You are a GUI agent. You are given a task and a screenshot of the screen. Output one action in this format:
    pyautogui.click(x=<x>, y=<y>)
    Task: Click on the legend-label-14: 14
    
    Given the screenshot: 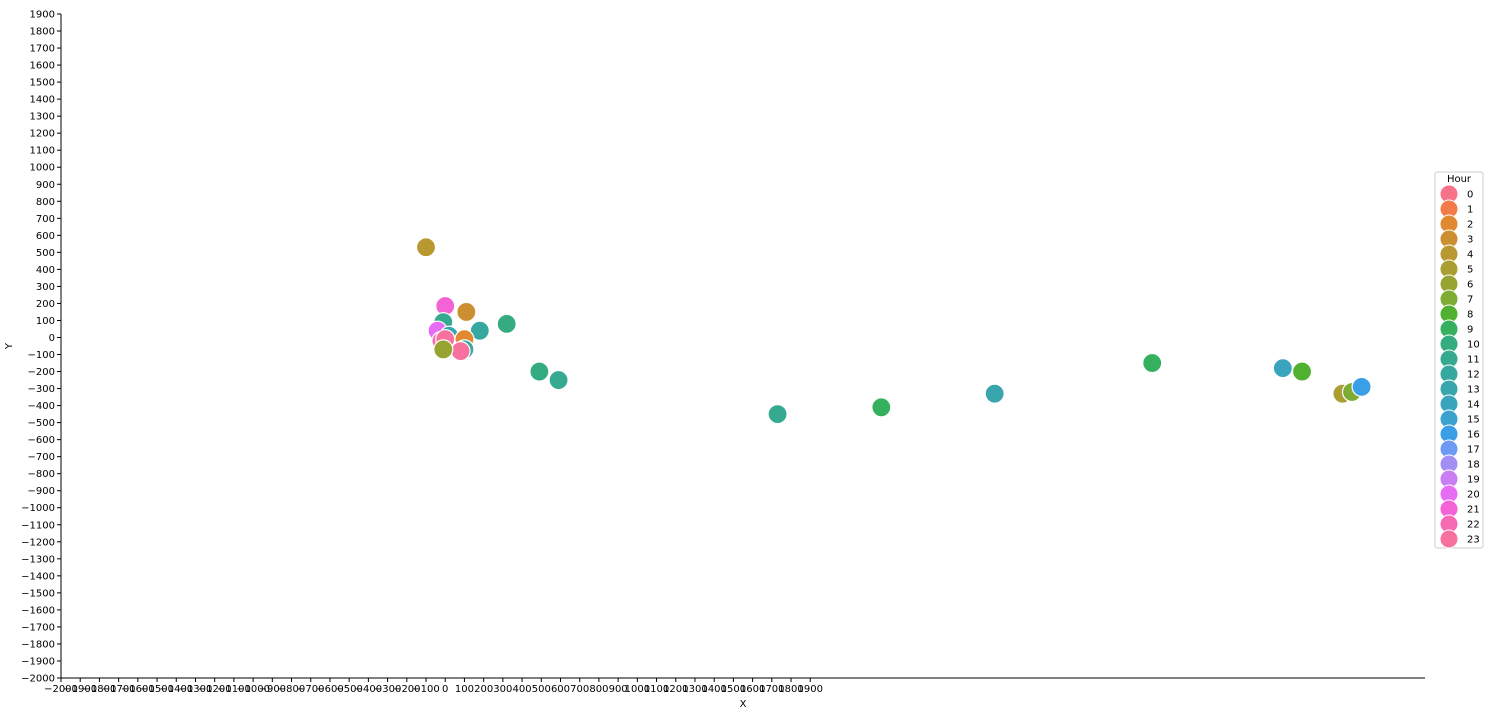 What is the action you would take?
    pyautogui.click(x=1473, y=405)
    